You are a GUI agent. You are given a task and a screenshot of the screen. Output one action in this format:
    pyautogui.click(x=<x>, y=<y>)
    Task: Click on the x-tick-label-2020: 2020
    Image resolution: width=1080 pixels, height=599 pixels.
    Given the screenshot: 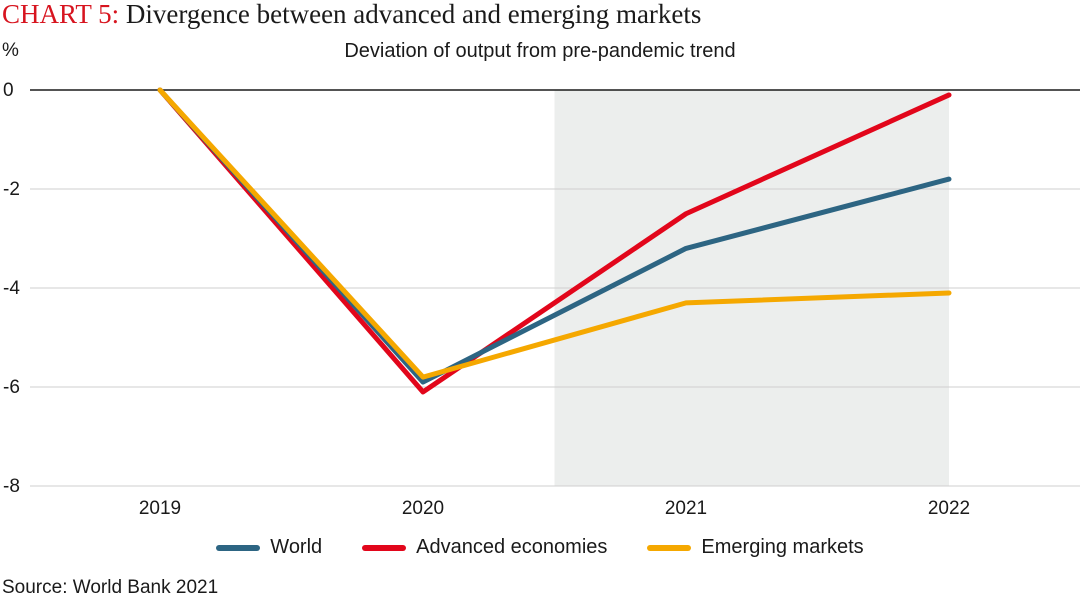 What is the action you would take?
    pyautogui.click(x=423, y=508)
    